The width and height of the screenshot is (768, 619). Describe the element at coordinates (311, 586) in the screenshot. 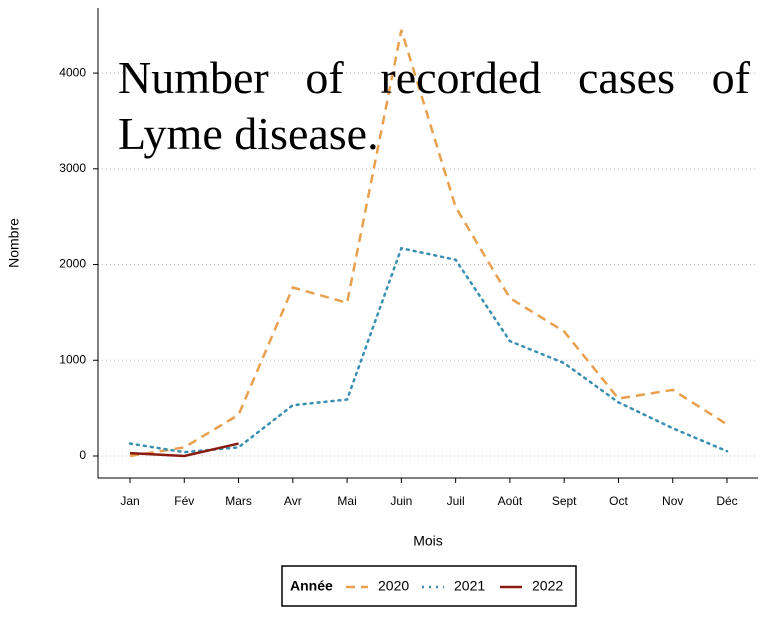

I see `legend-title: Année` at that location.